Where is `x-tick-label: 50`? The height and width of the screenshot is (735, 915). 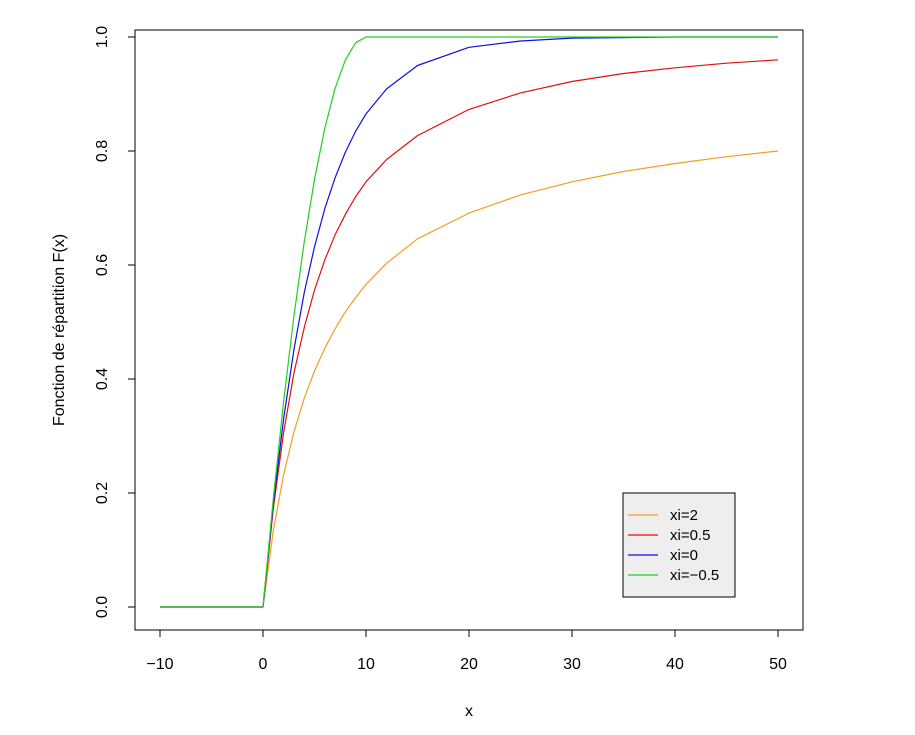 x-tick-label: 50 is located at coordinates (778, 664).